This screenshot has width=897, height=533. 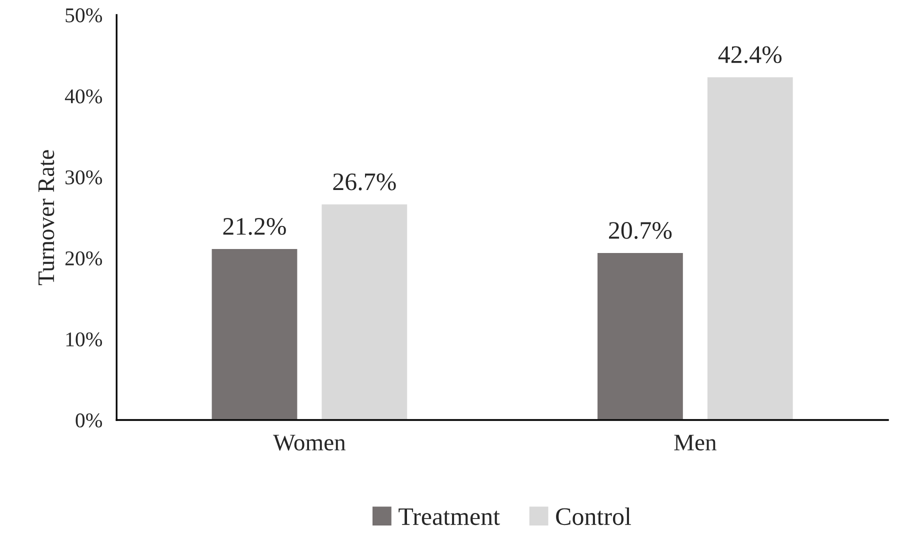 What do you see at coordinates (83, 96) in the screenshot?
I see `y-tick-label: 40%` at bounding box center [83, 96].